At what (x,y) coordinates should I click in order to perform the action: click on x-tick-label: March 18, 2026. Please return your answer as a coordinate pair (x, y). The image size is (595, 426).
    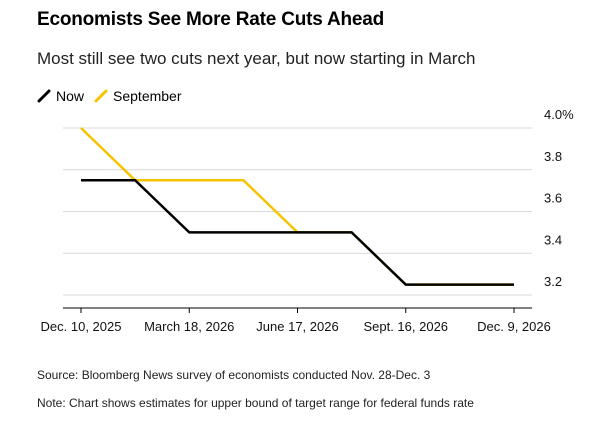
    Looking at the image, I should click on (189, 326).